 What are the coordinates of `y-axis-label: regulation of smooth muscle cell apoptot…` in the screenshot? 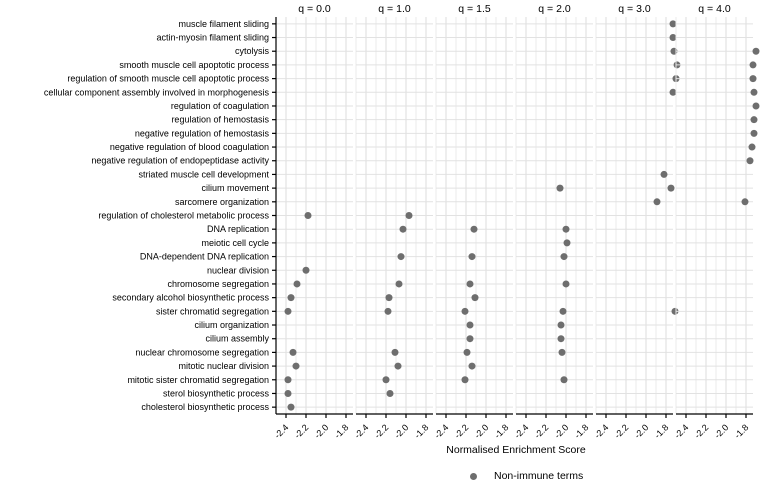 It's located at (168, 79).